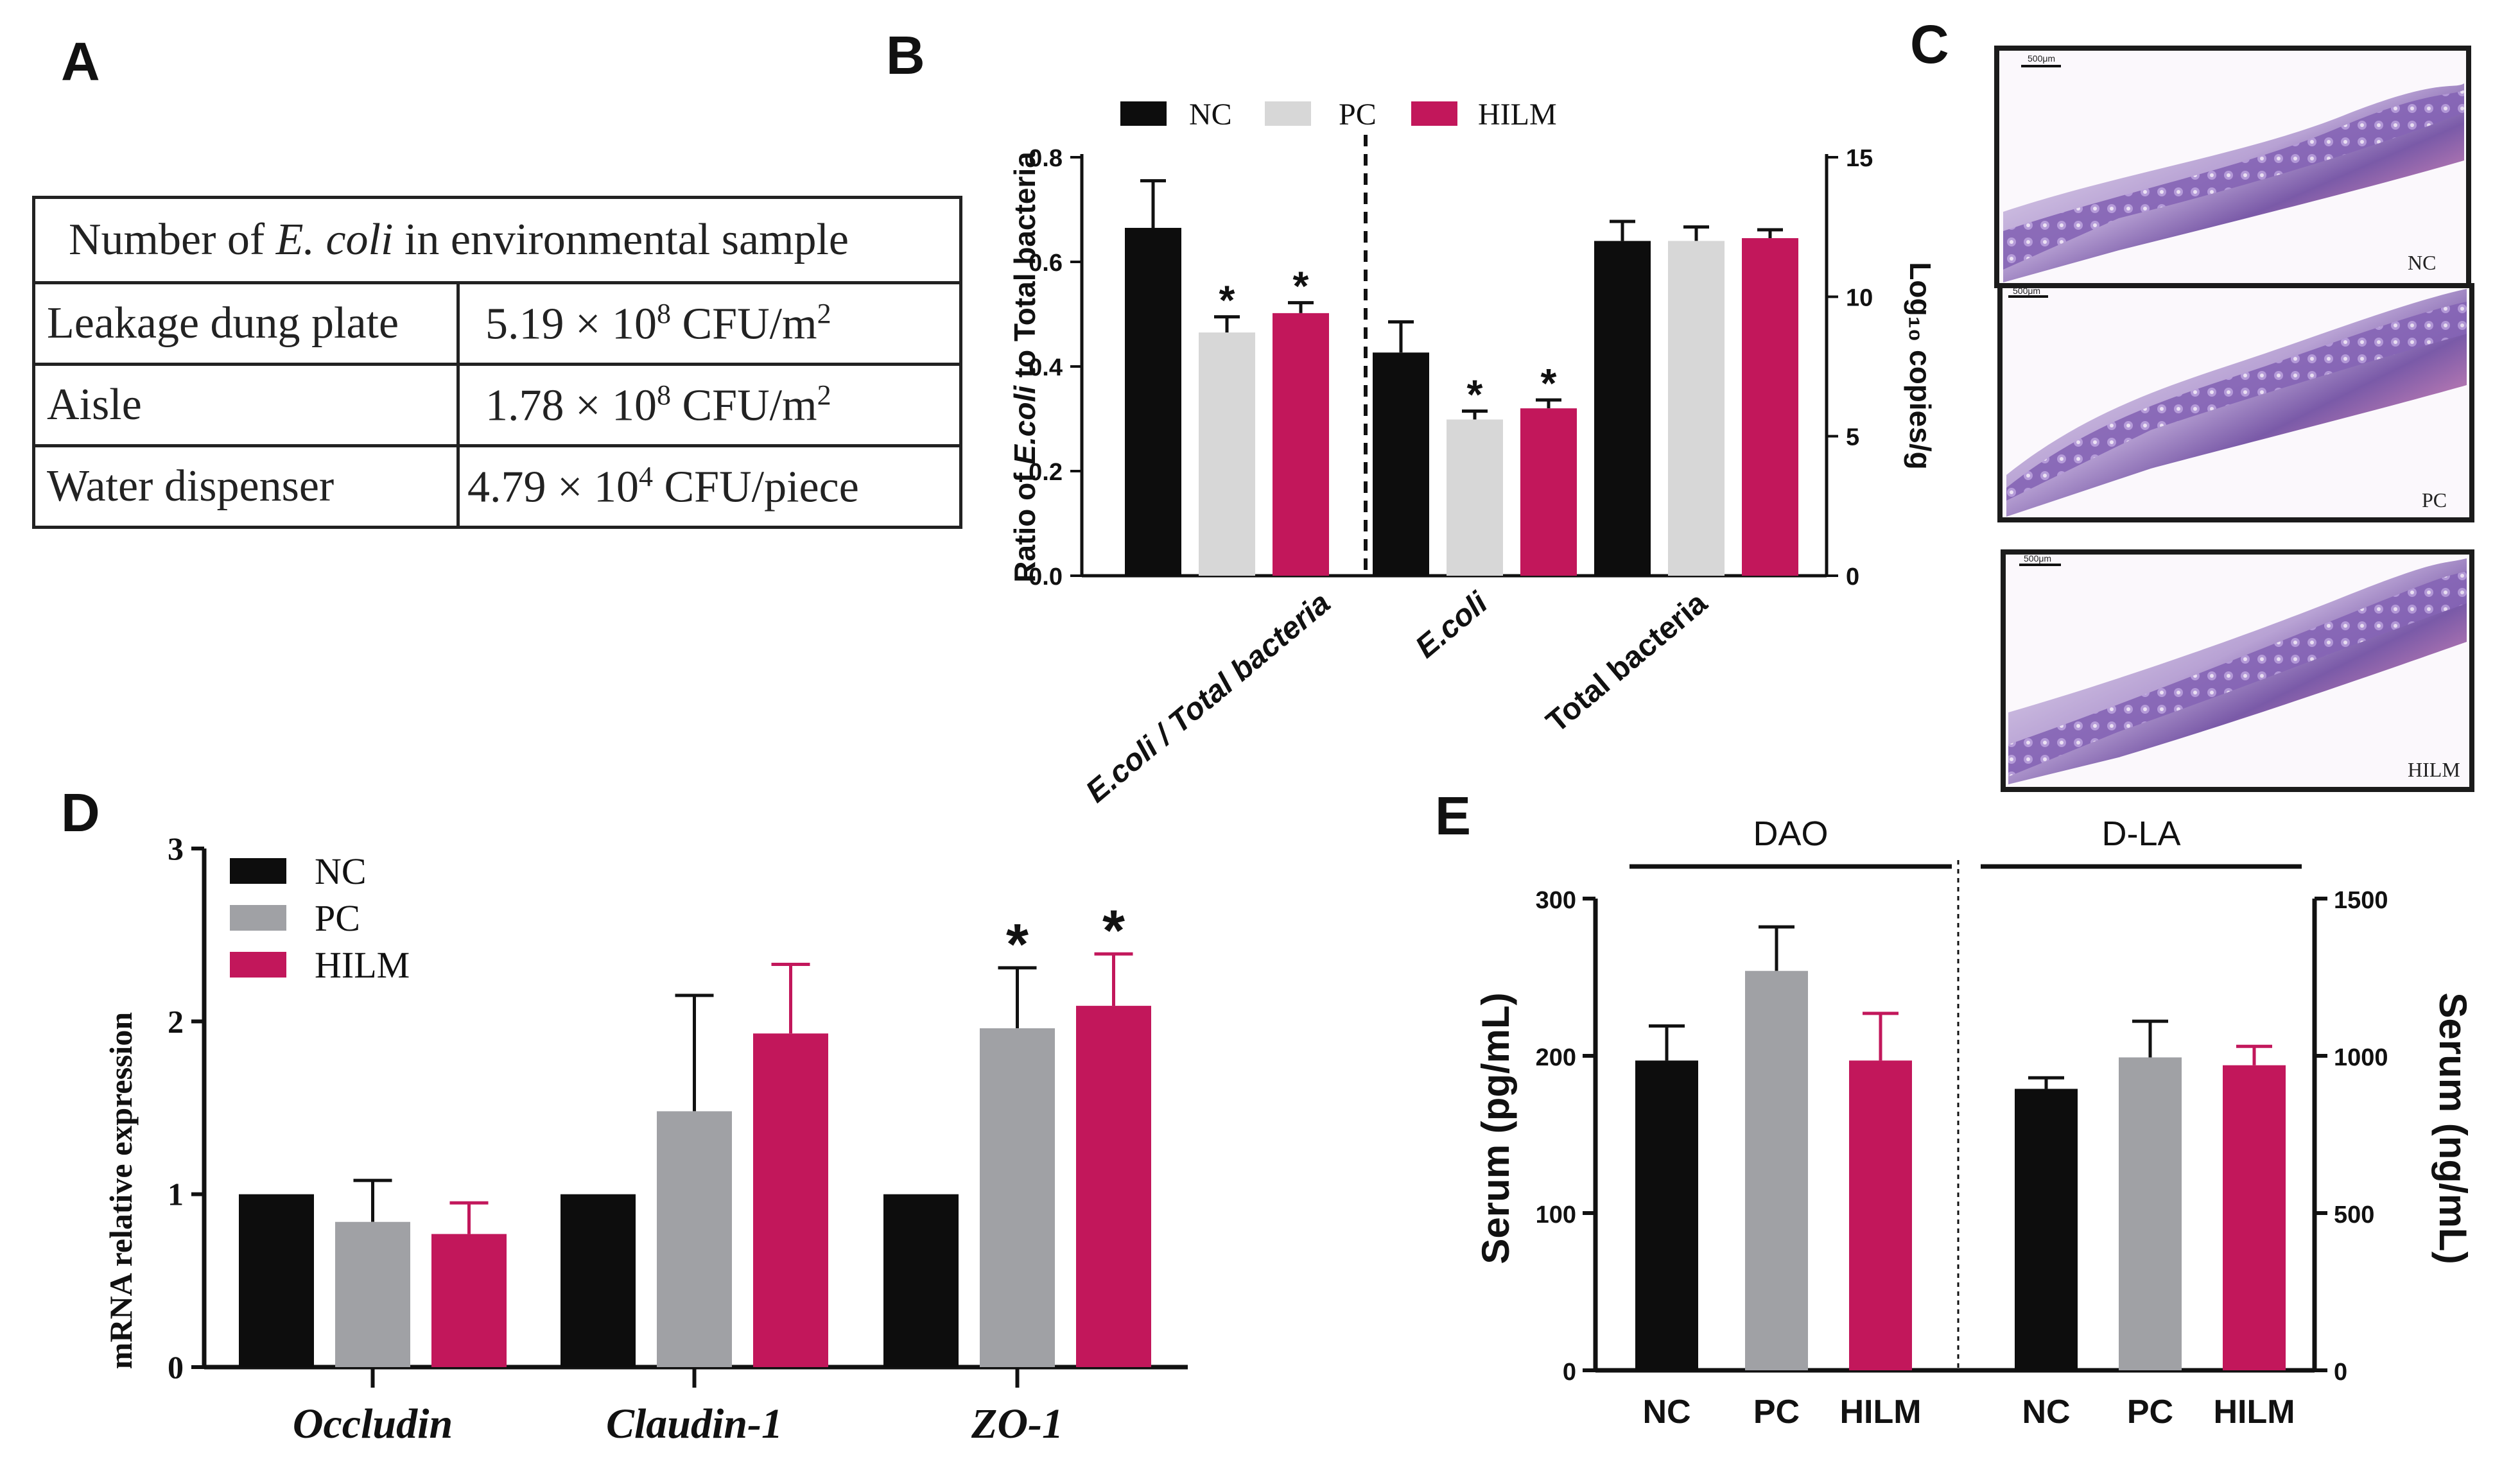 The image size is (2520, 1482). Describe the element at coordinates (80, 813) in the screenshot. I see `panel-label-d: D` at that location.